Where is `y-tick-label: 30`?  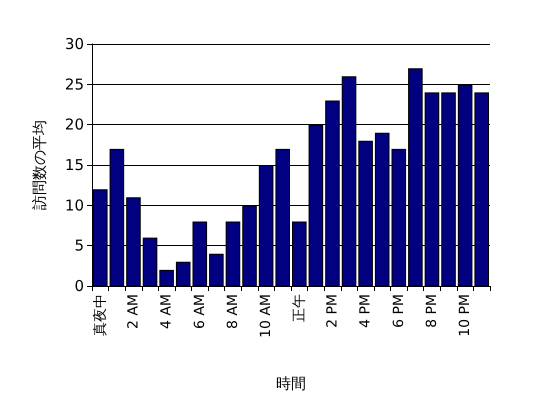
y-tick-label: 30 is located at coordinates (74, 44).